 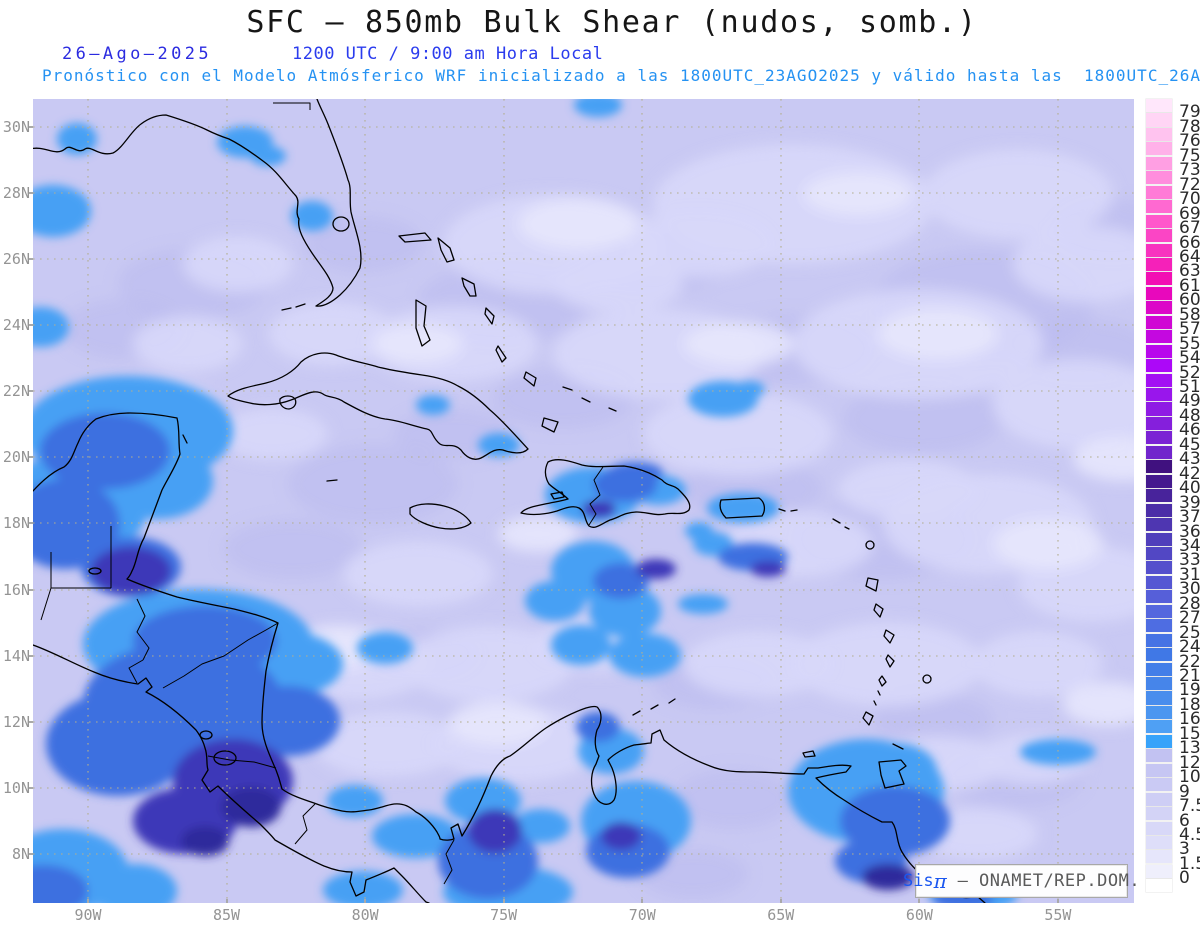 What do you see at coordinates (855, 648) in the screenshot?
I see `lesser-antilles-islands` at bounding box center [855, 648].